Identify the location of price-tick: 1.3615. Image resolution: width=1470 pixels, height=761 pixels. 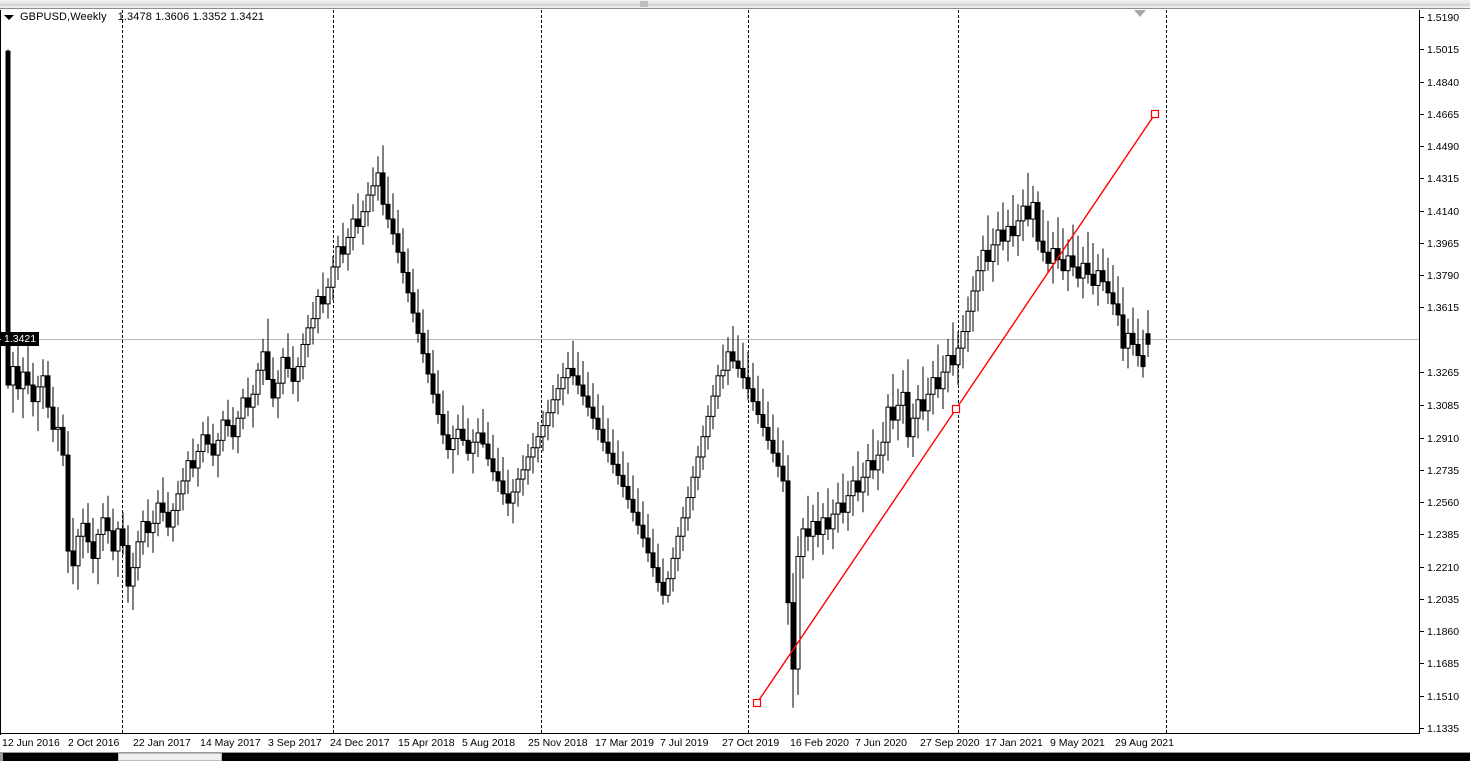
(1445, 308).